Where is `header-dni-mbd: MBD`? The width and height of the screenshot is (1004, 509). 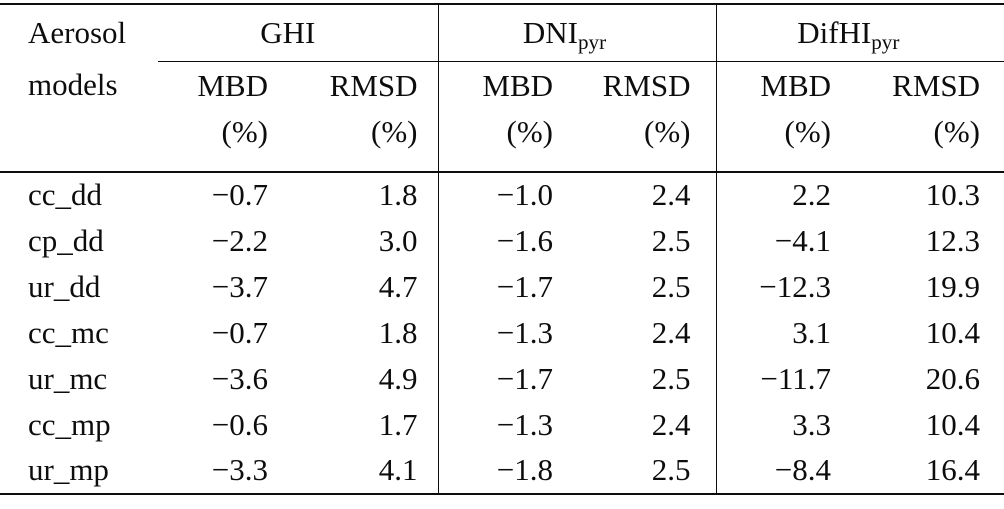 header-dni-mbd: MBD is located at coordinates (495, 85).